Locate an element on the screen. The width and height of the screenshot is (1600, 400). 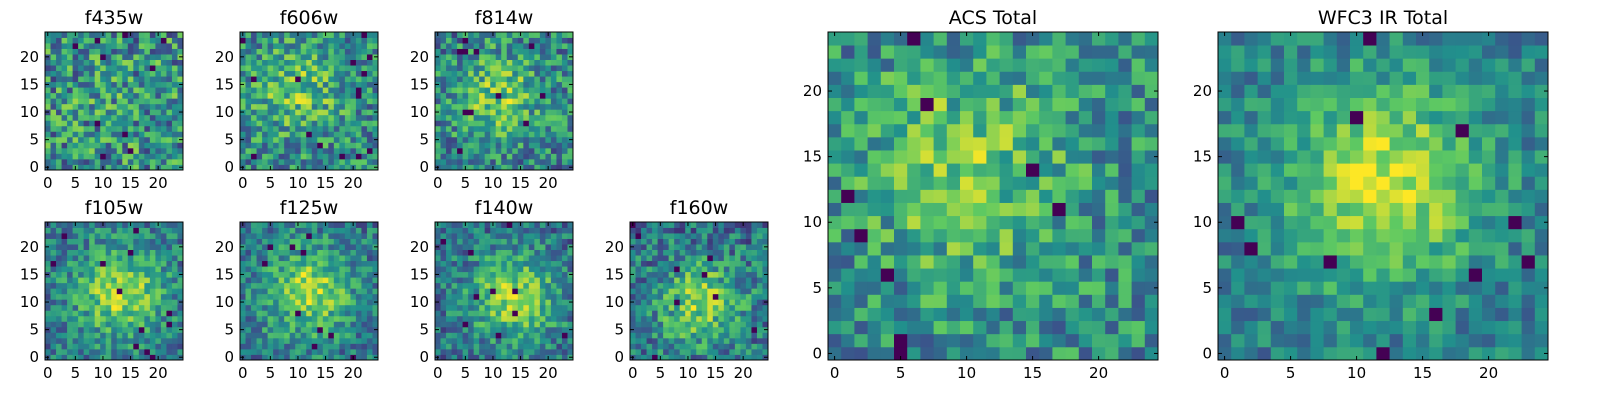
x-tick-label: 0 is located at coordinates (438, 183).